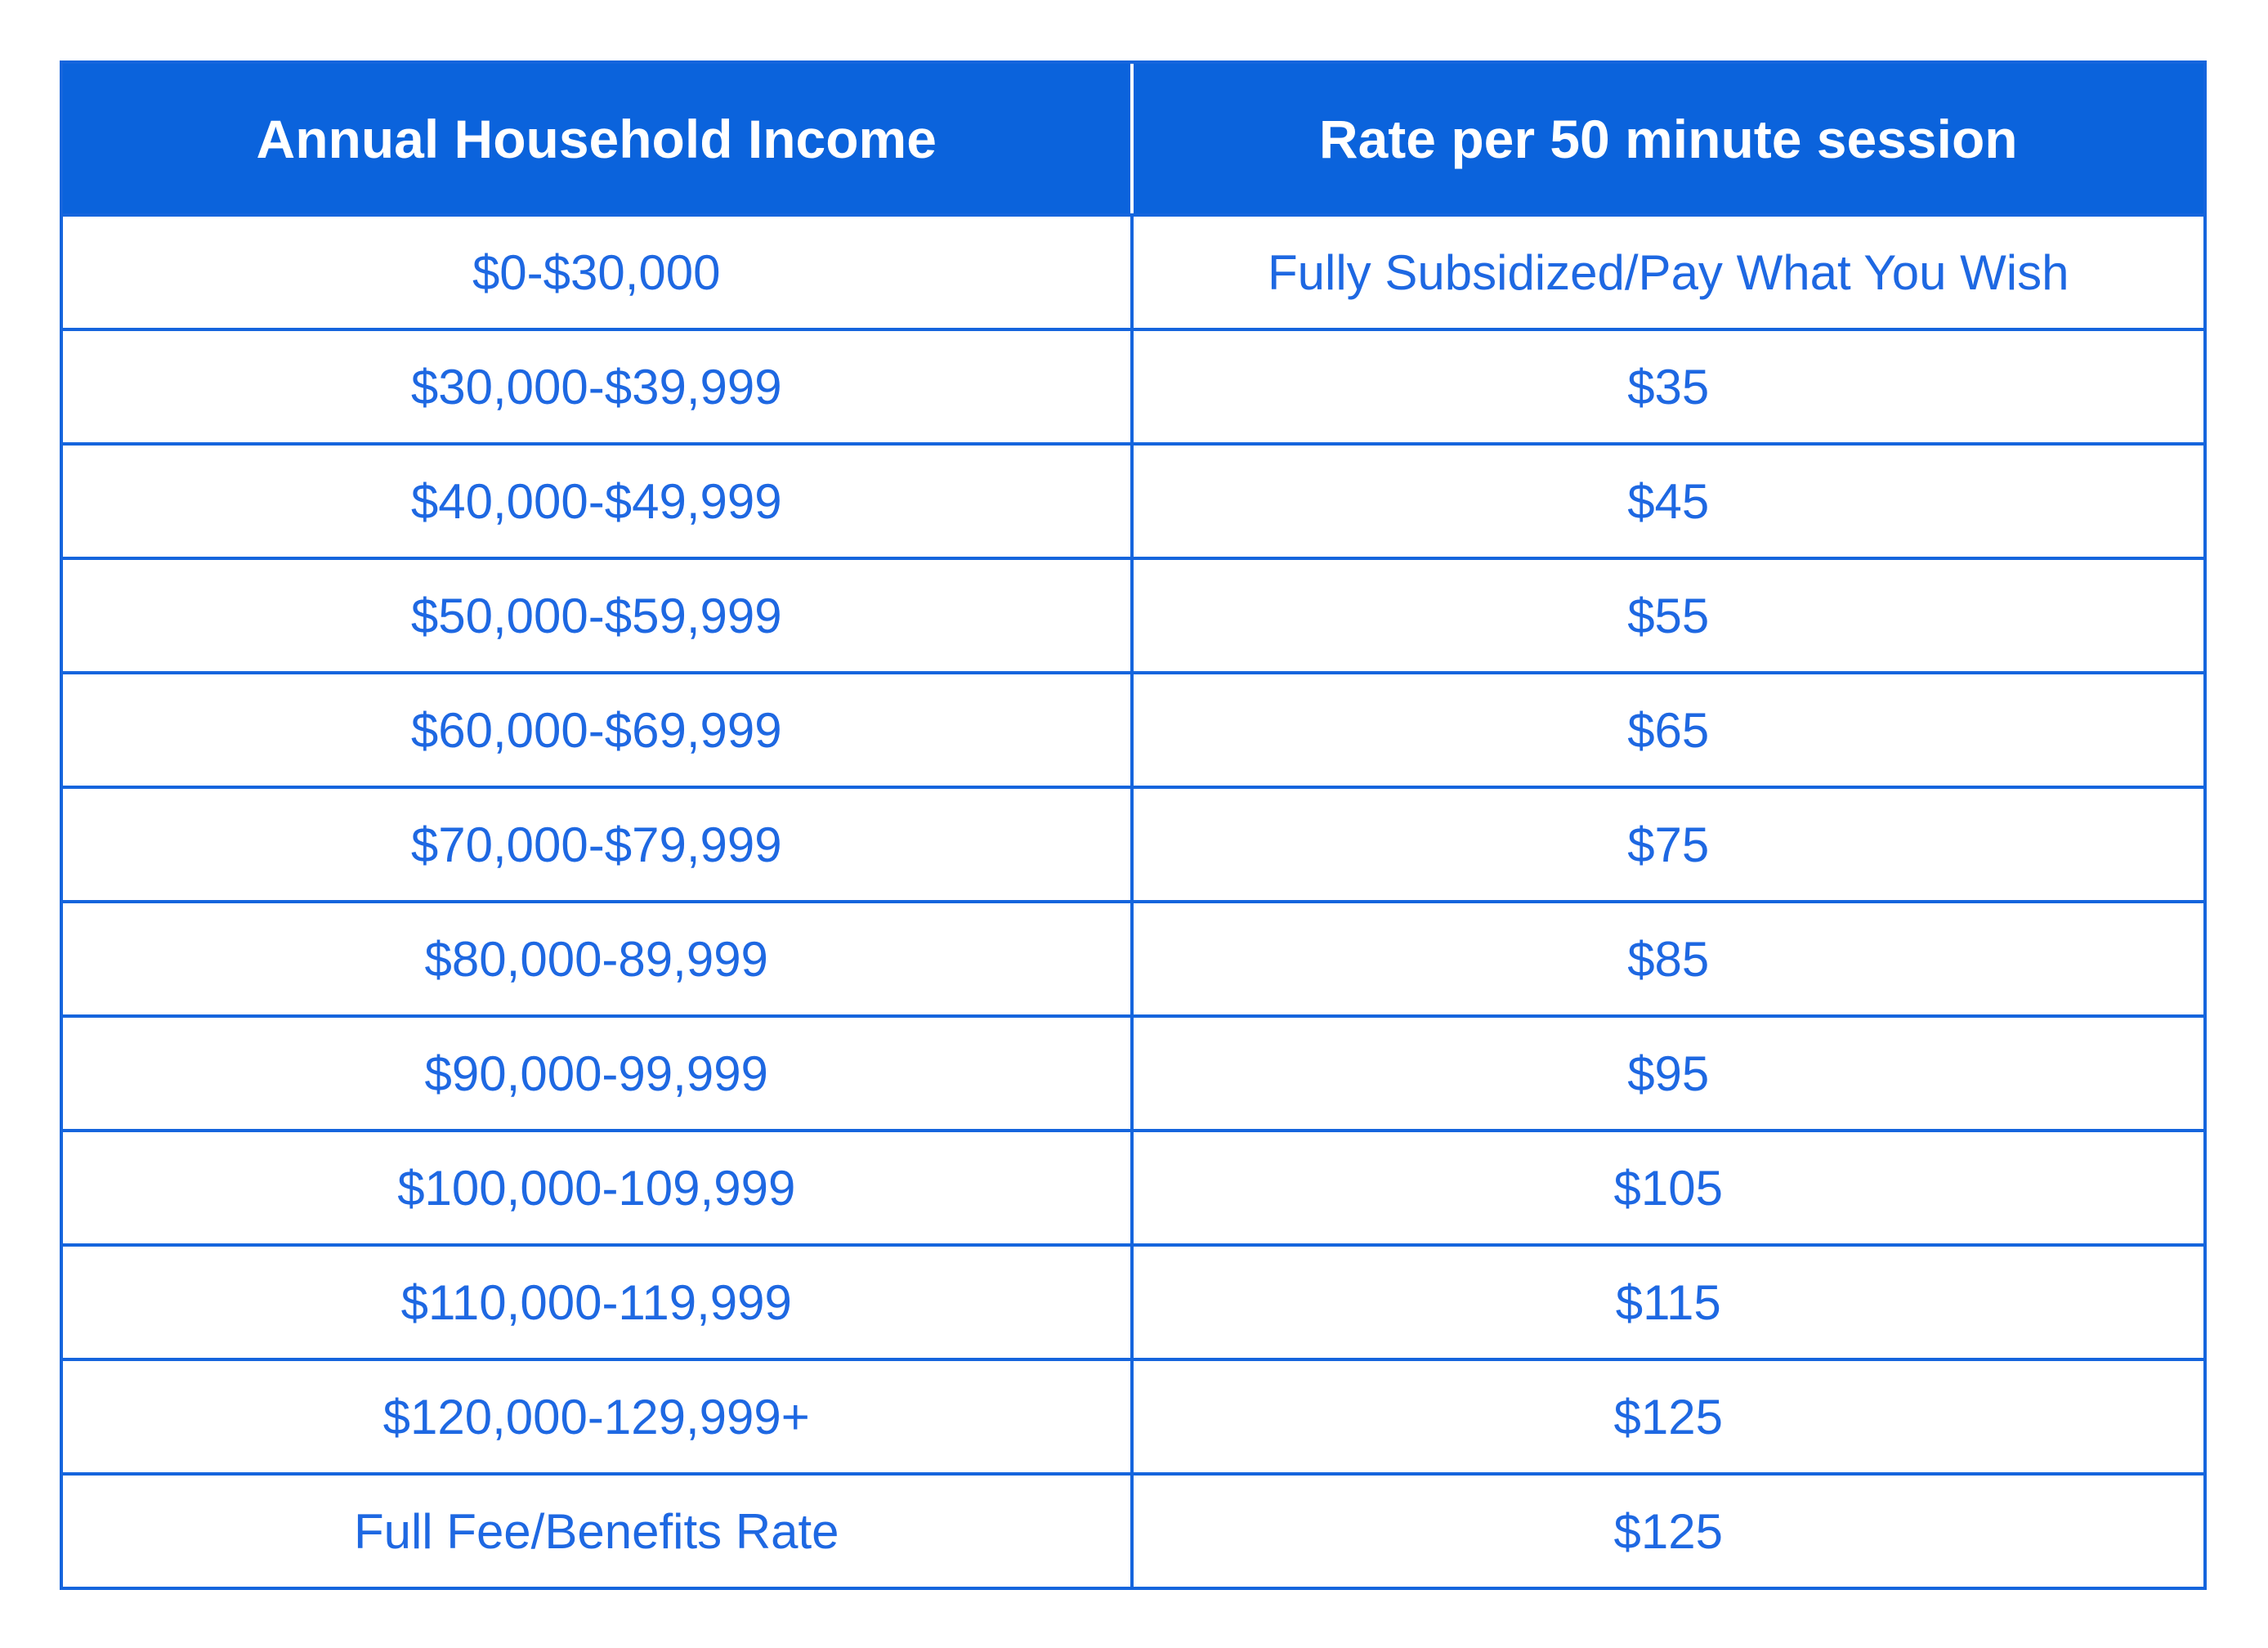 This screenshot has width=2268, height=1648. Describe the element at coordinates (1668, 957) in the screenshot. I see `rate-cell: $85` at that location.